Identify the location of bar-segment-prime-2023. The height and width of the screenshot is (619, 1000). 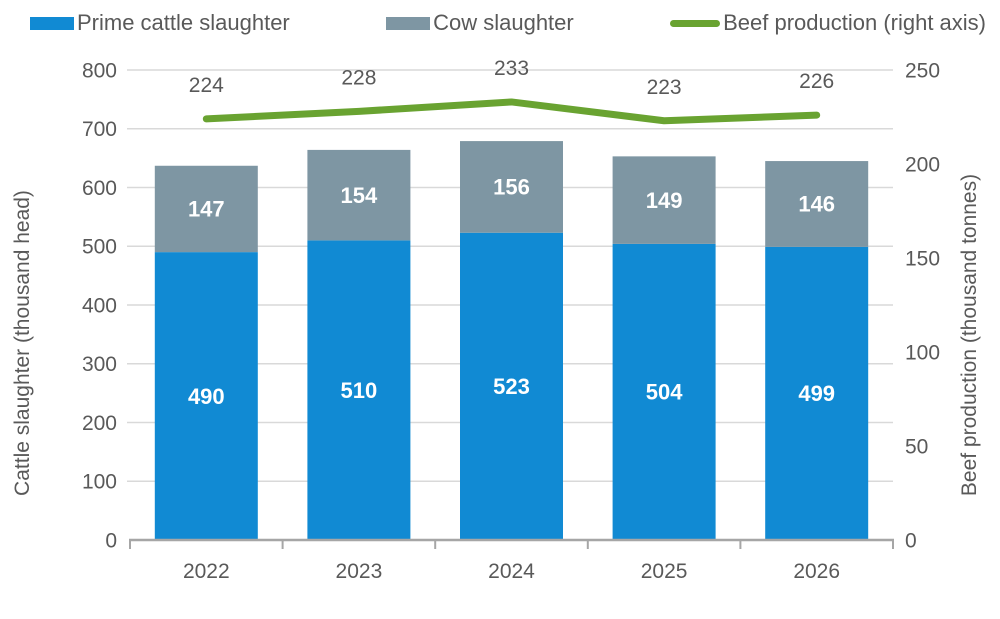
(359, 390).